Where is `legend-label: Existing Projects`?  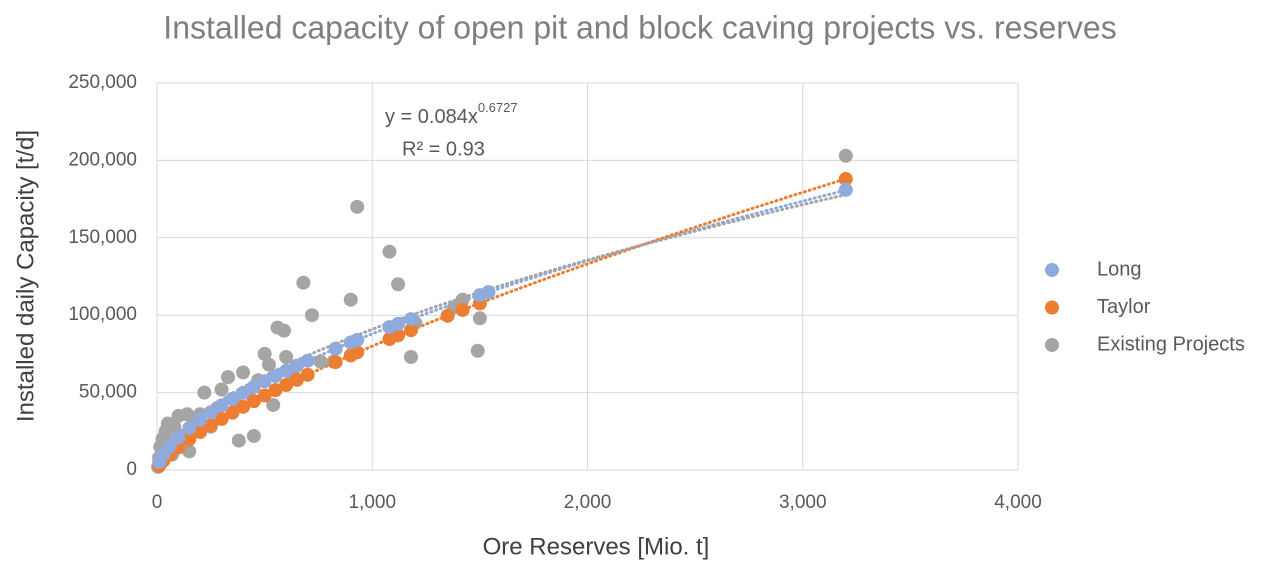 legend-label: Existing Projects is located at coordinates (1171, 344).